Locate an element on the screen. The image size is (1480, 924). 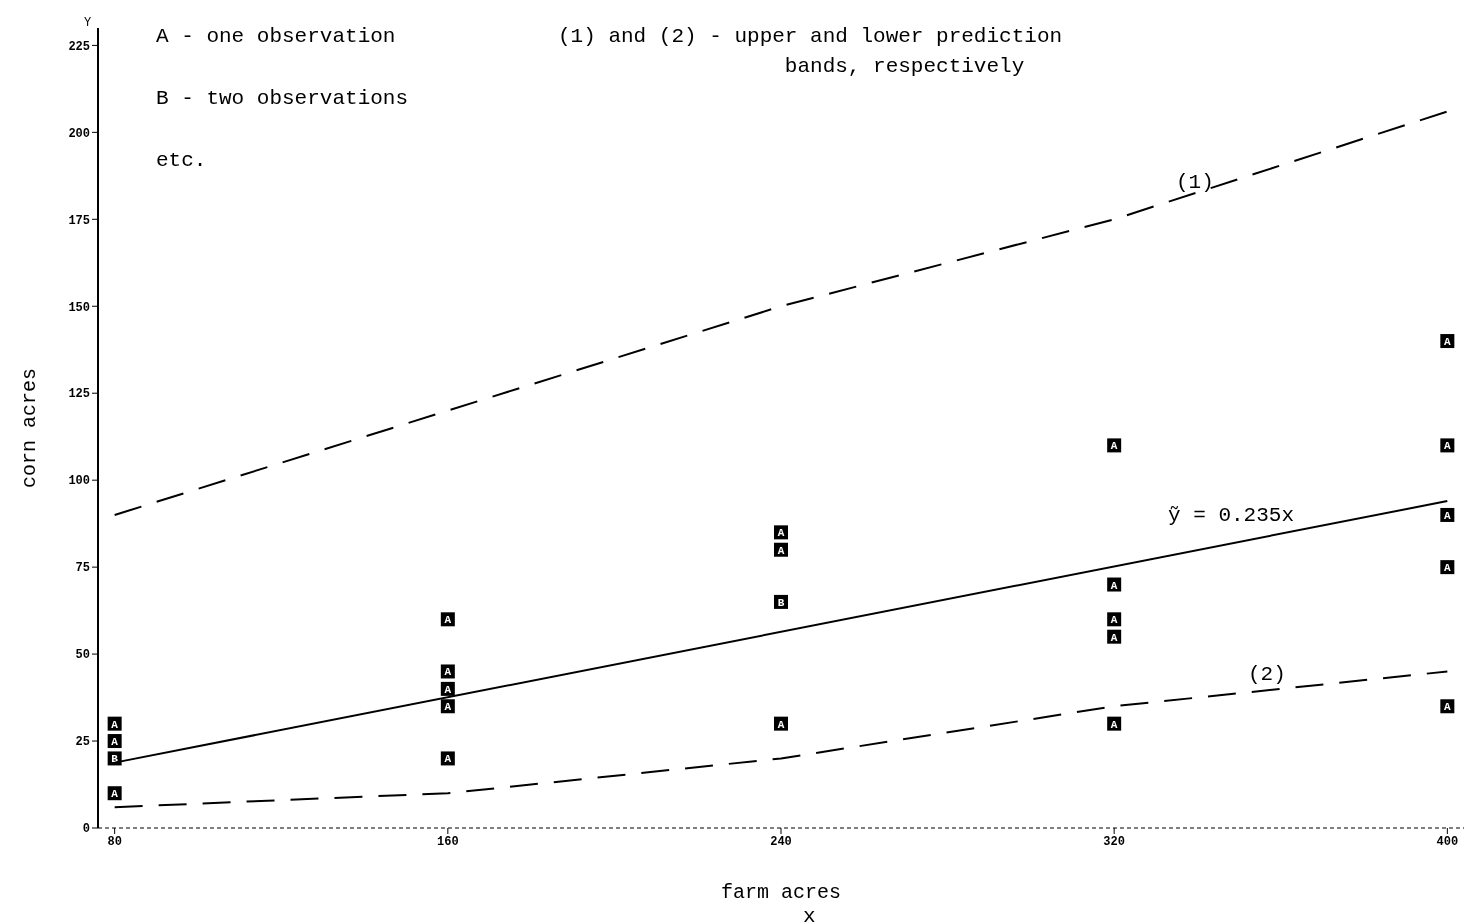
y-tick-label: 150 is located at coordinates (79, 307).